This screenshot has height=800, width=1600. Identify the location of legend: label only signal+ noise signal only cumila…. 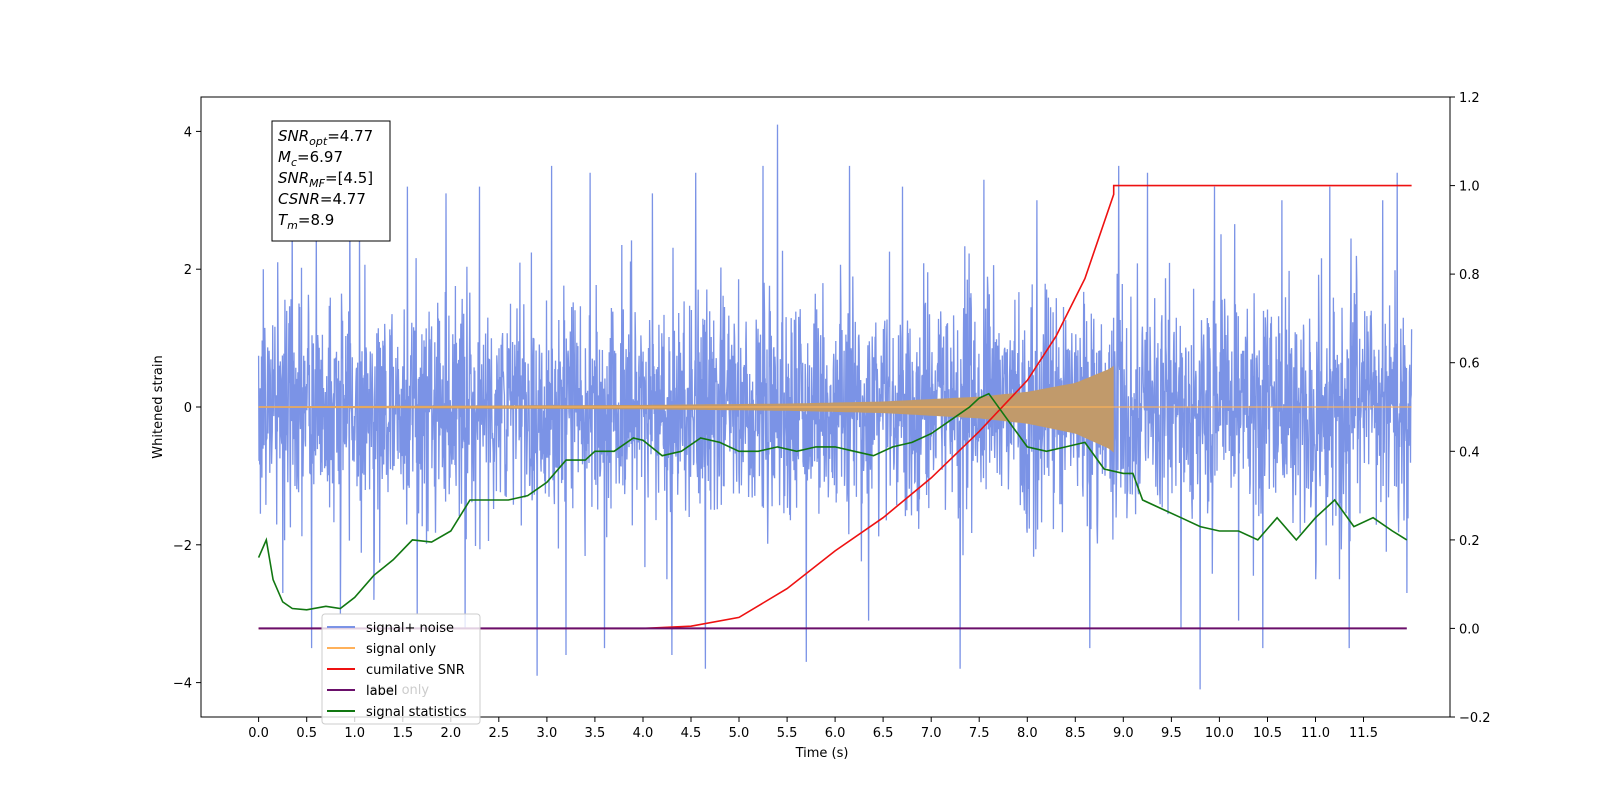
(401, 669).